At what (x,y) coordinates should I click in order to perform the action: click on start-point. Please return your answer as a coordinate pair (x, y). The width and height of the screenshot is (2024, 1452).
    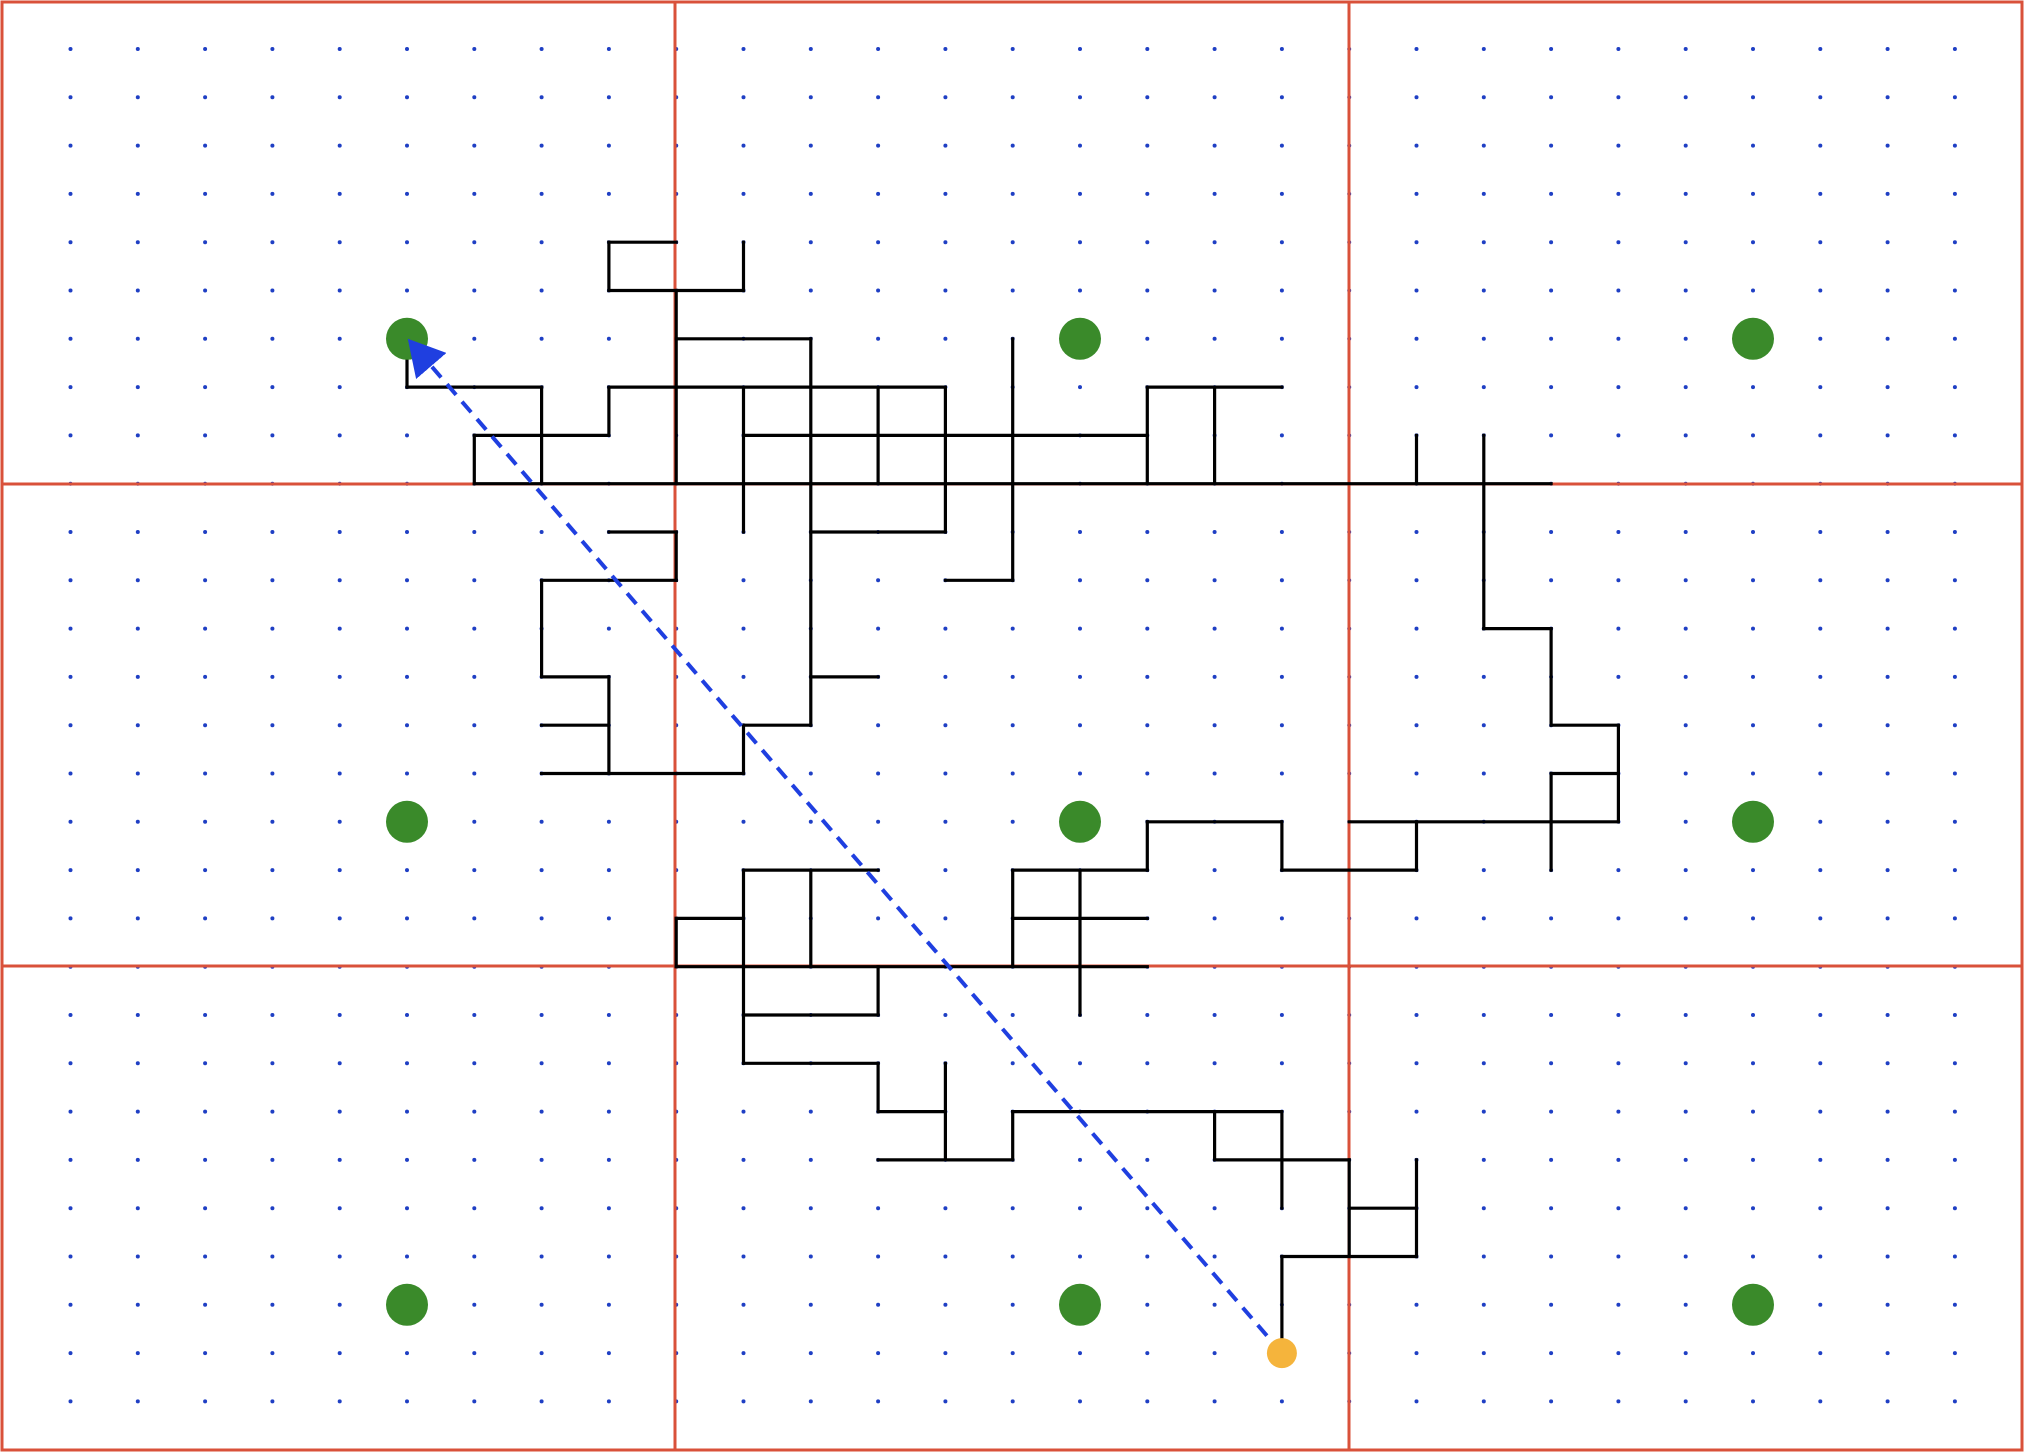
    Looking at the image, I should click on (1281, 1353).